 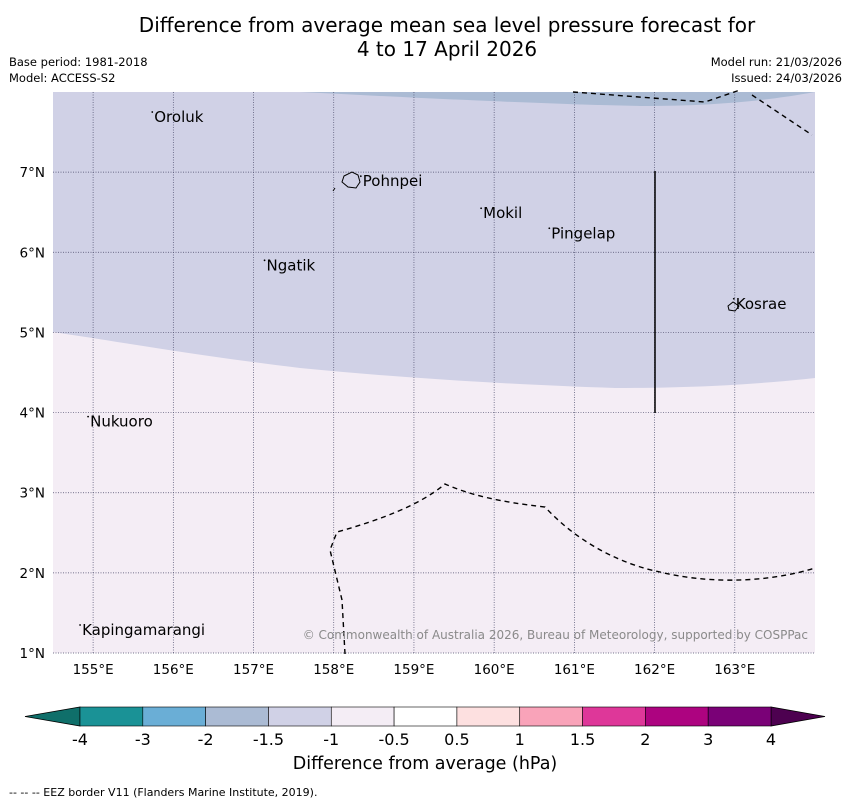 What do you see at coordinates (583, 233) in the screenshot?
I see `place-label: Pingelap` at bounding box center [583, 233].